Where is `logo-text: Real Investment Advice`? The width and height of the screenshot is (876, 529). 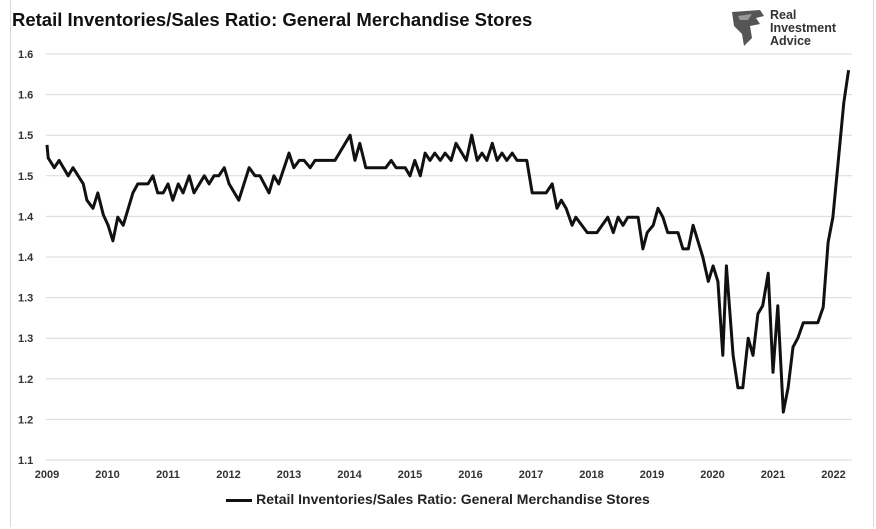 logo-text: Real Investment Advice is located at coordinates (803, 28).